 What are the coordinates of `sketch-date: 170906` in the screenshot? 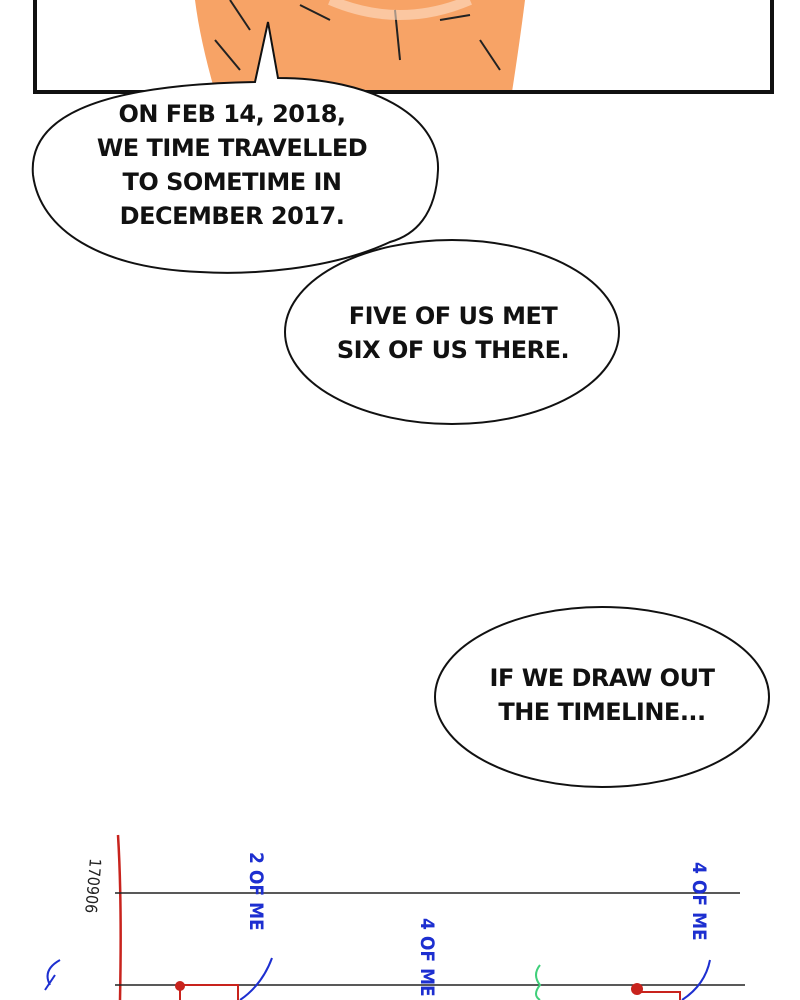 It's located at (93, 886).